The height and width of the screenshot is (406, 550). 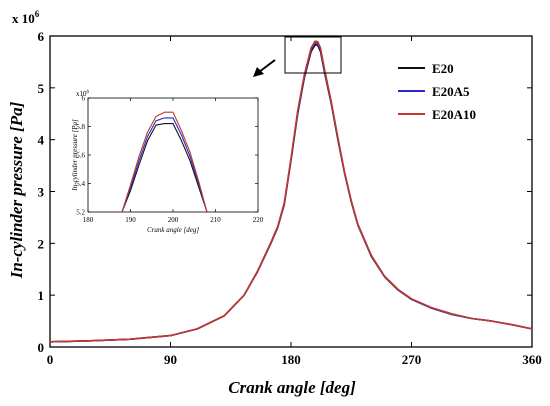 What do you see at coordinates (130, 220) in the screenshot?
I see `x-tick-label: 190` at bounding box center [130, 220].